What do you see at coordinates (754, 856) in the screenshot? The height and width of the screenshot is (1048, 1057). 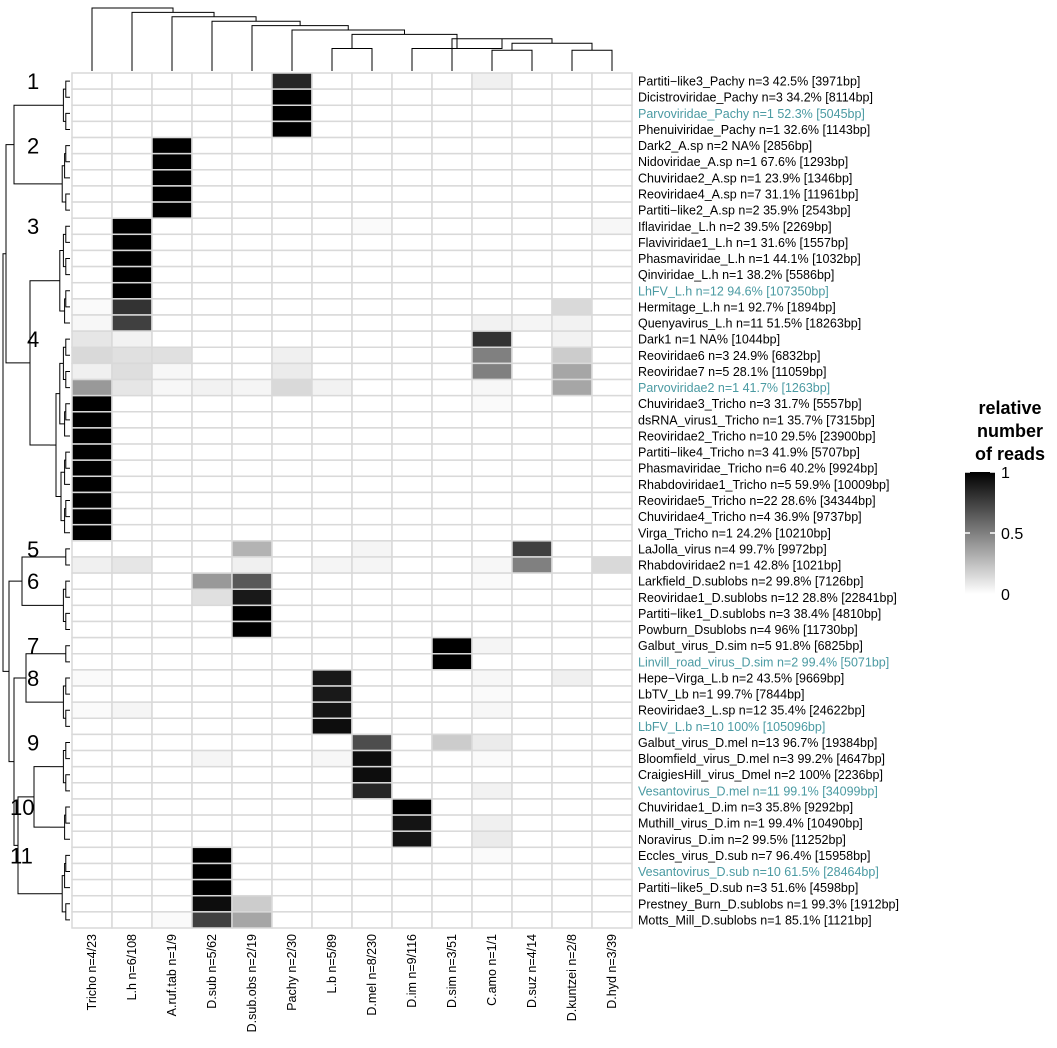 I see `row-label: Eccles_virus_D.sub n=7 96.4% [15958bp]` at bounding box center [754, 856].